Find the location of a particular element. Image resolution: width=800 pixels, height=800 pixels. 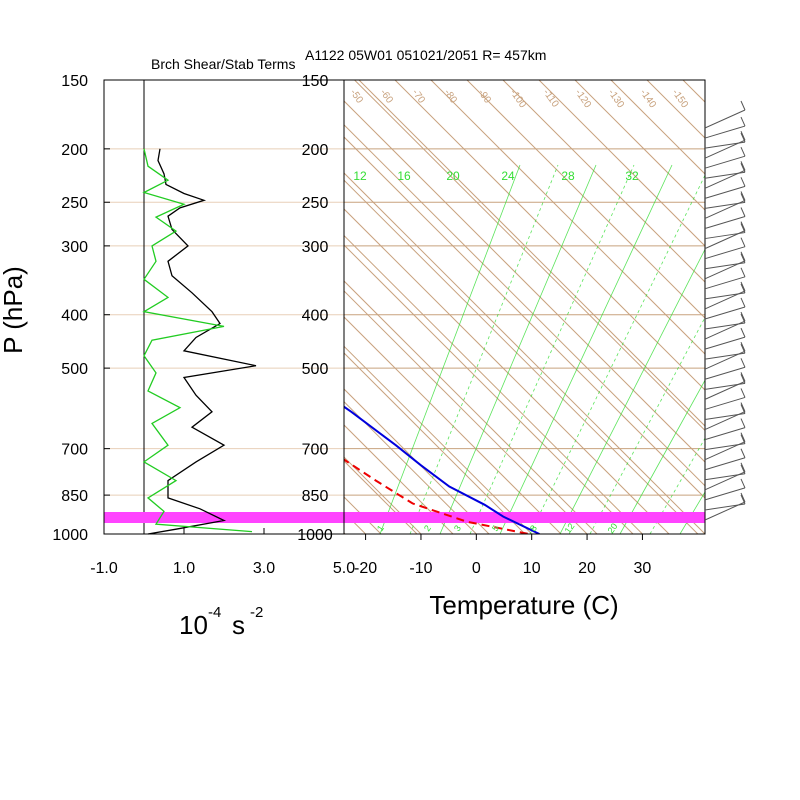

right-surface-band is located at coordinates (524, 517).